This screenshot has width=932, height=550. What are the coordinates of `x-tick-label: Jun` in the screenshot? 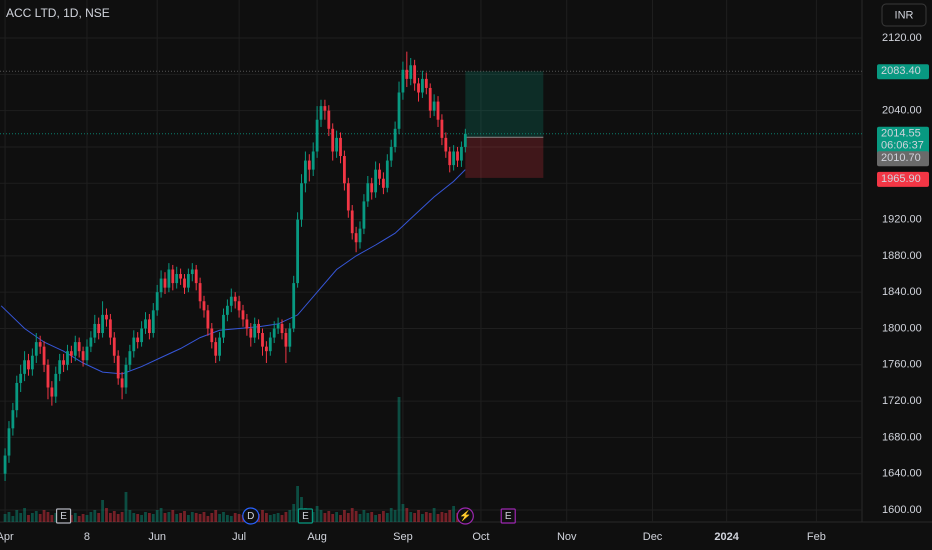 It's located at (157, 537).